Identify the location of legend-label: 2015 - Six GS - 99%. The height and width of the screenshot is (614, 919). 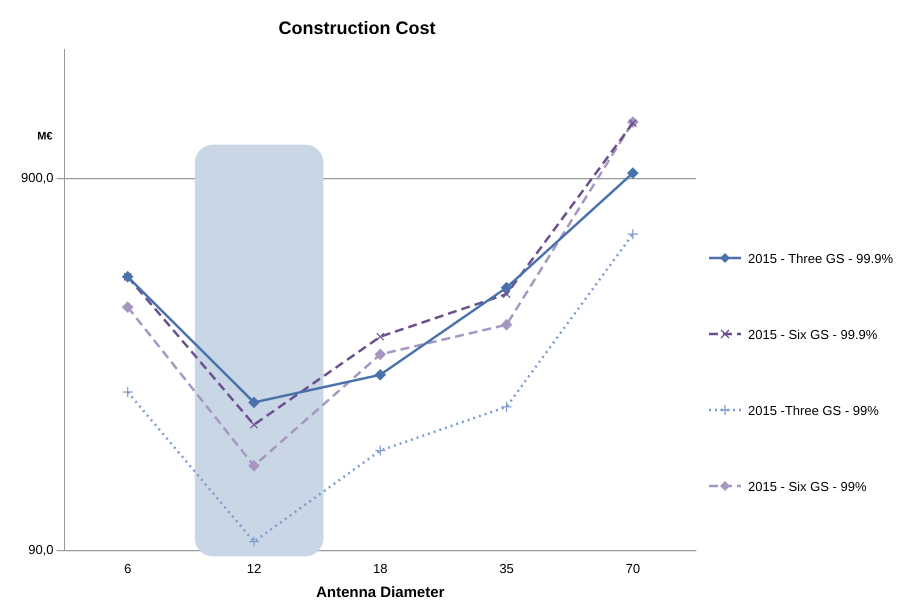
(807, 486).